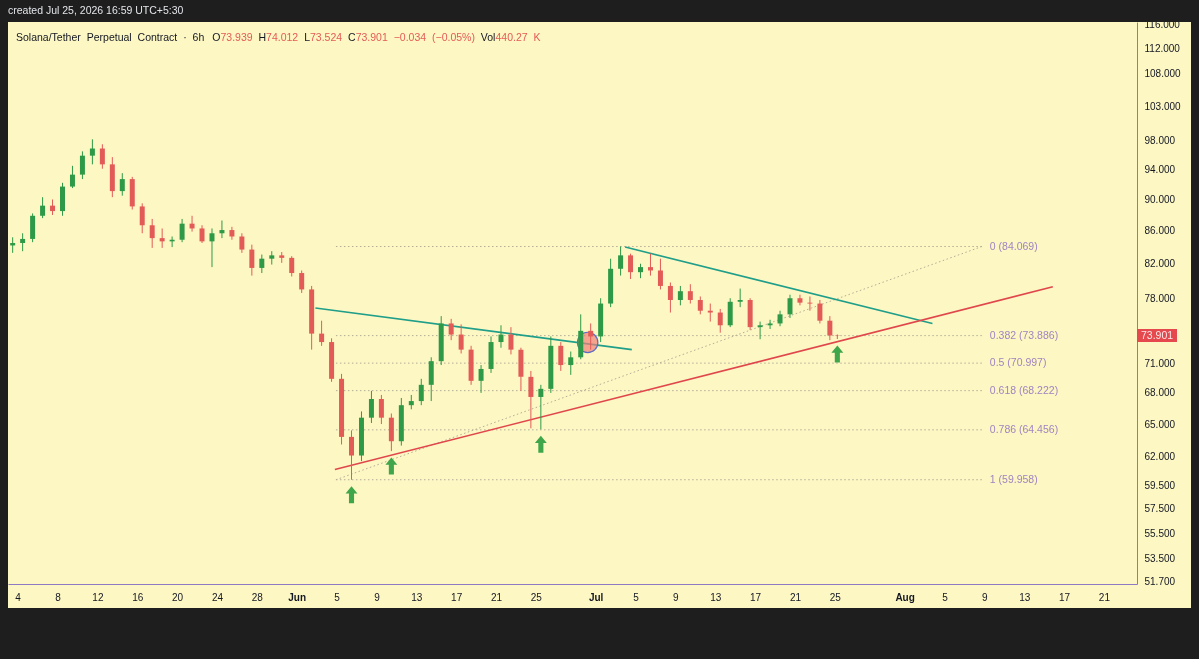 Image resolution: width=1199 pixels, height=659 pixels. What do you see at coordinates (1013, 245) in the screenshot?
I see `annotation: 0 (84.069)` at bounding box center [1013, 245].